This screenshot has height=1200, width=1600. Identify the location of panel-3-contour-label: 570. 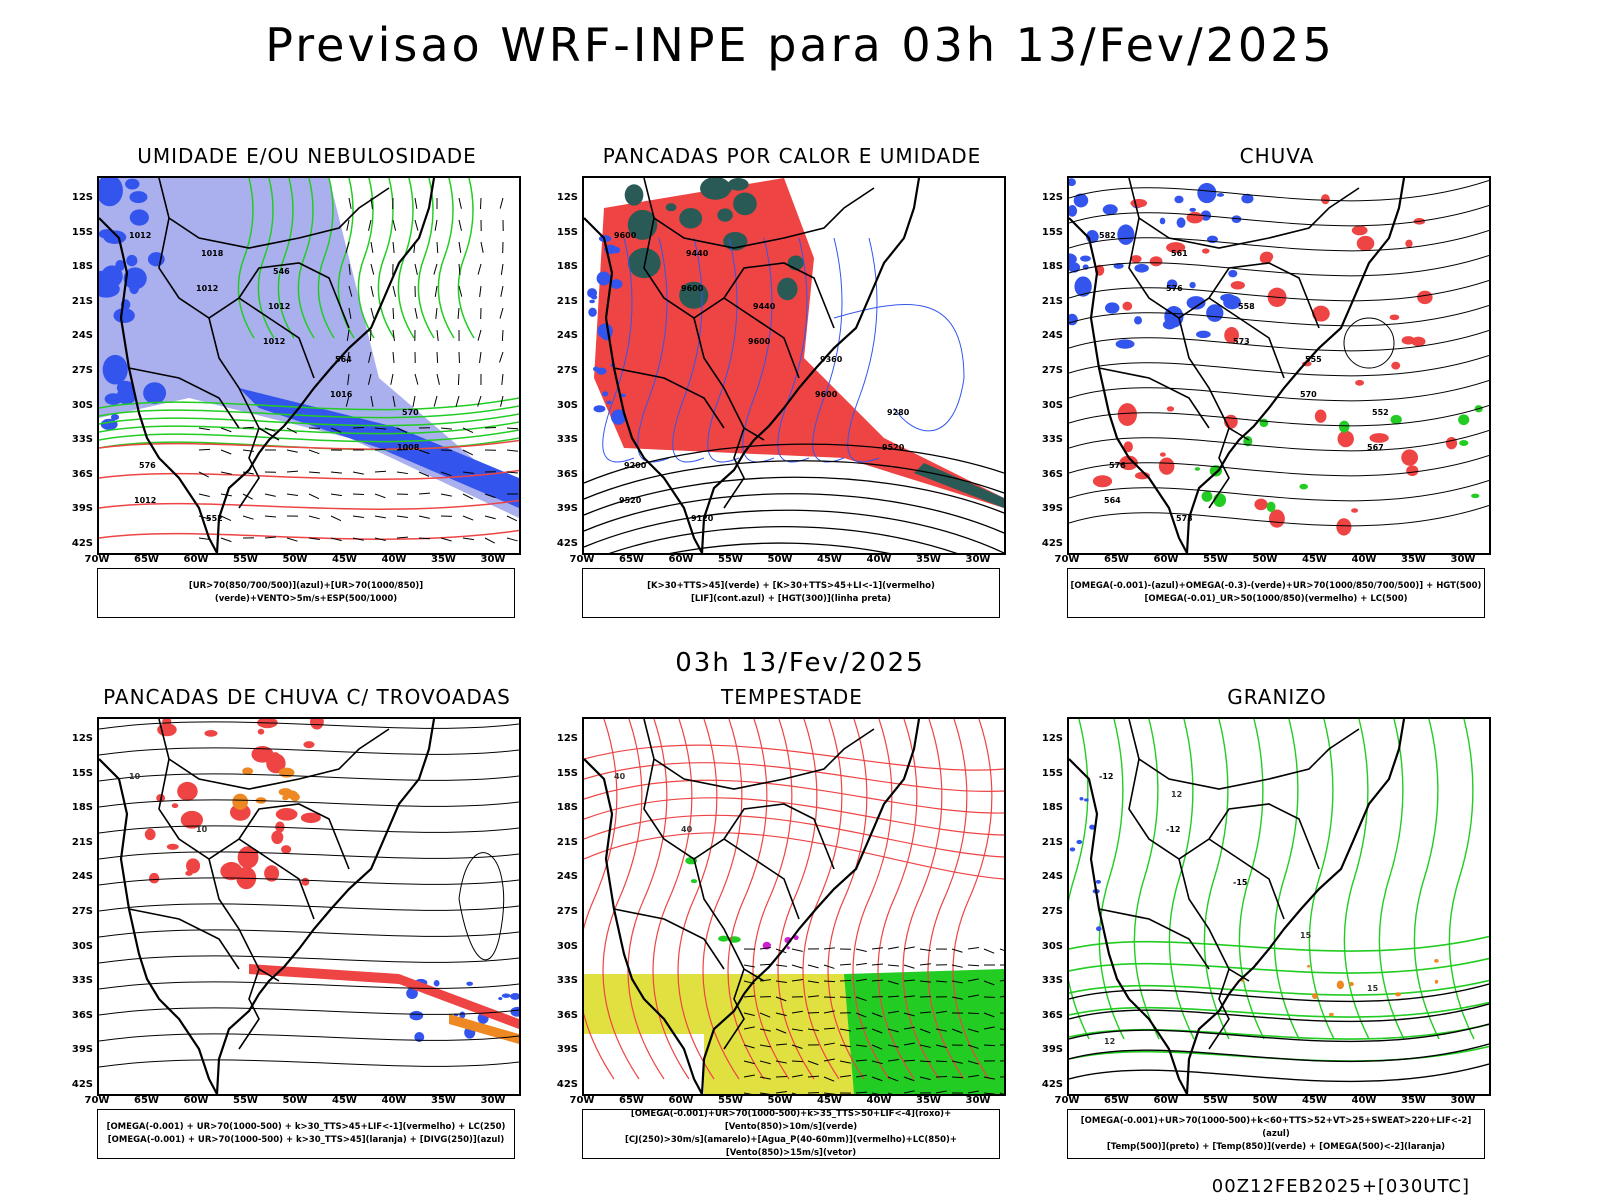
(1308, 394).